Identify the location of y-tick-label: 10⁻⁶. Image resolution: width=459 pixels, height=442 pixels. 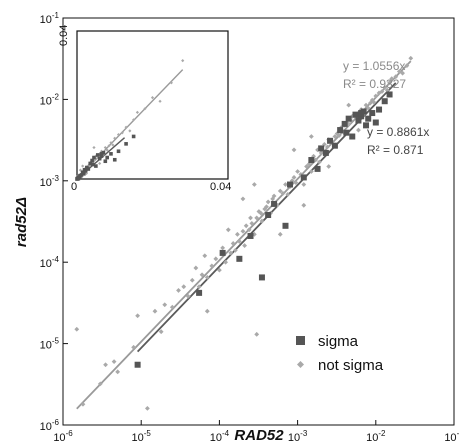
(50, 425).